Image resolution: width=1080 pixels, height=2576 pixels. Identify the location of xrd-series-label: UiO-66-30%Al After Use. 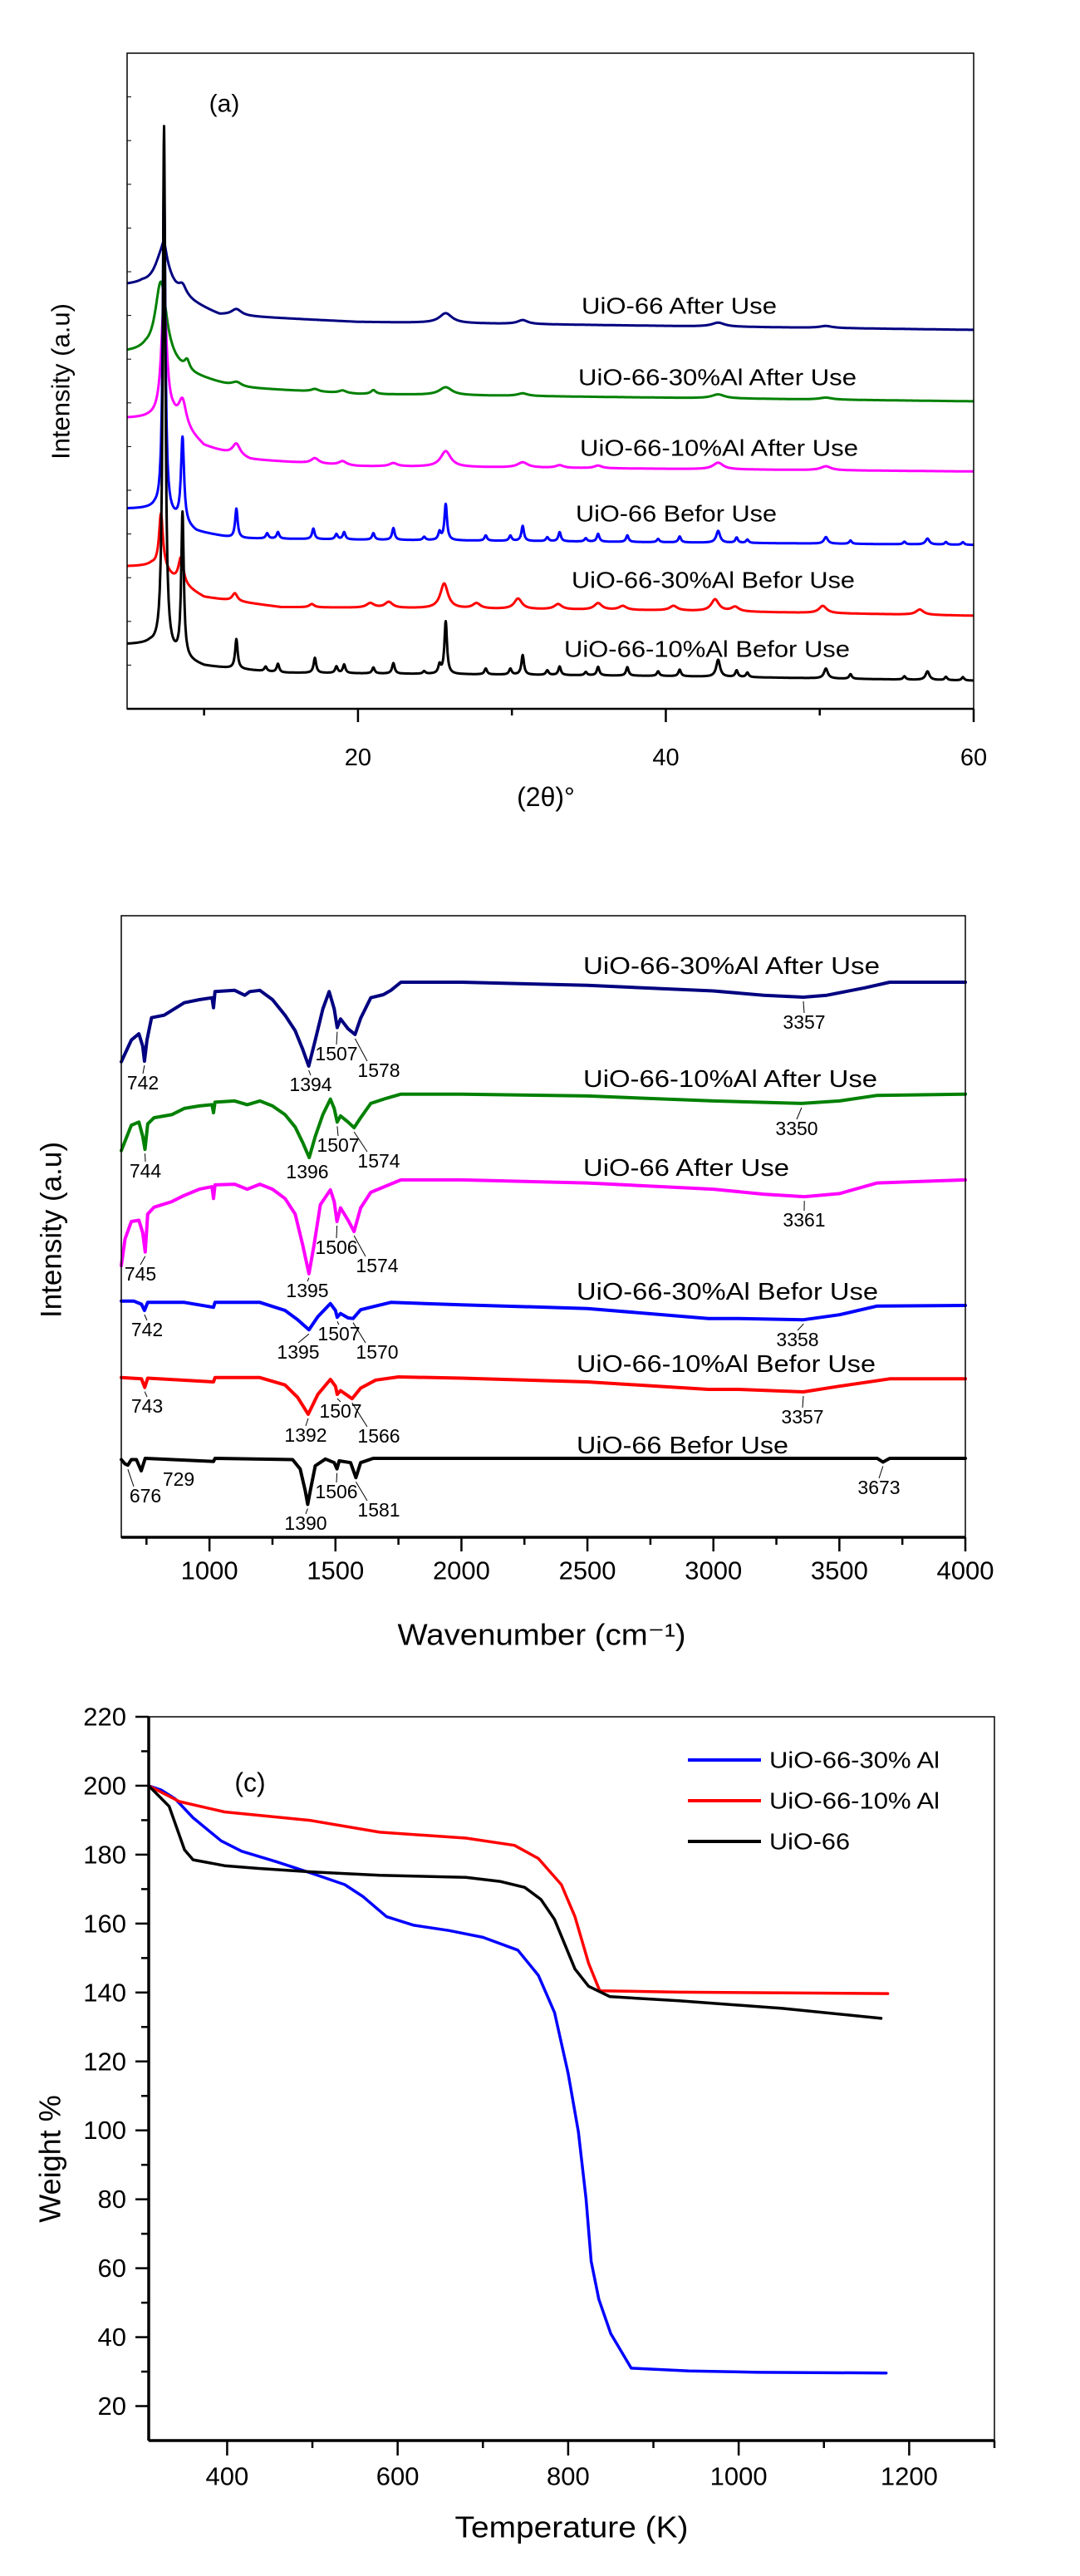
(717, 378).